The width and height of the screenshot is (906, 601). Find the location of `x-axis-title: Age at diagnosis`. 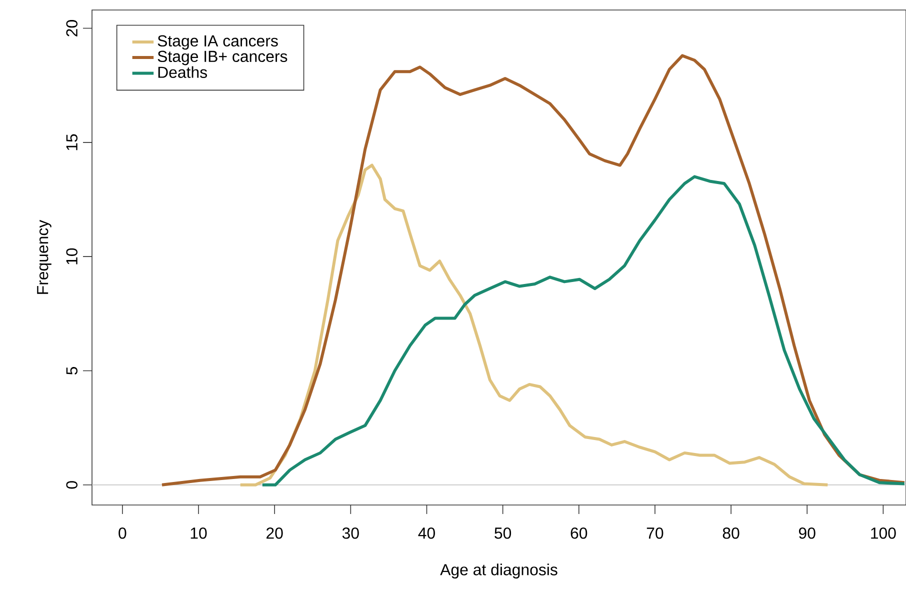

x-axis-title: Age at diagnosis is located at coordinates (499, 571).